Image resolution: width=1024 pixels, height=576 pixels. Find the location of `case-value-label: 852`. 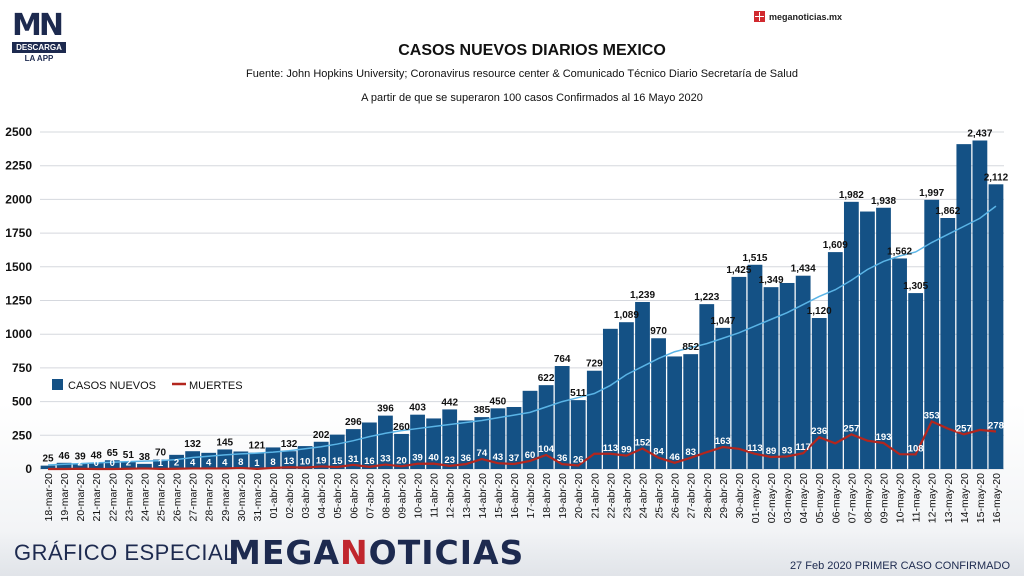

case-value-label: 852 is located at coordinates (690, 347).